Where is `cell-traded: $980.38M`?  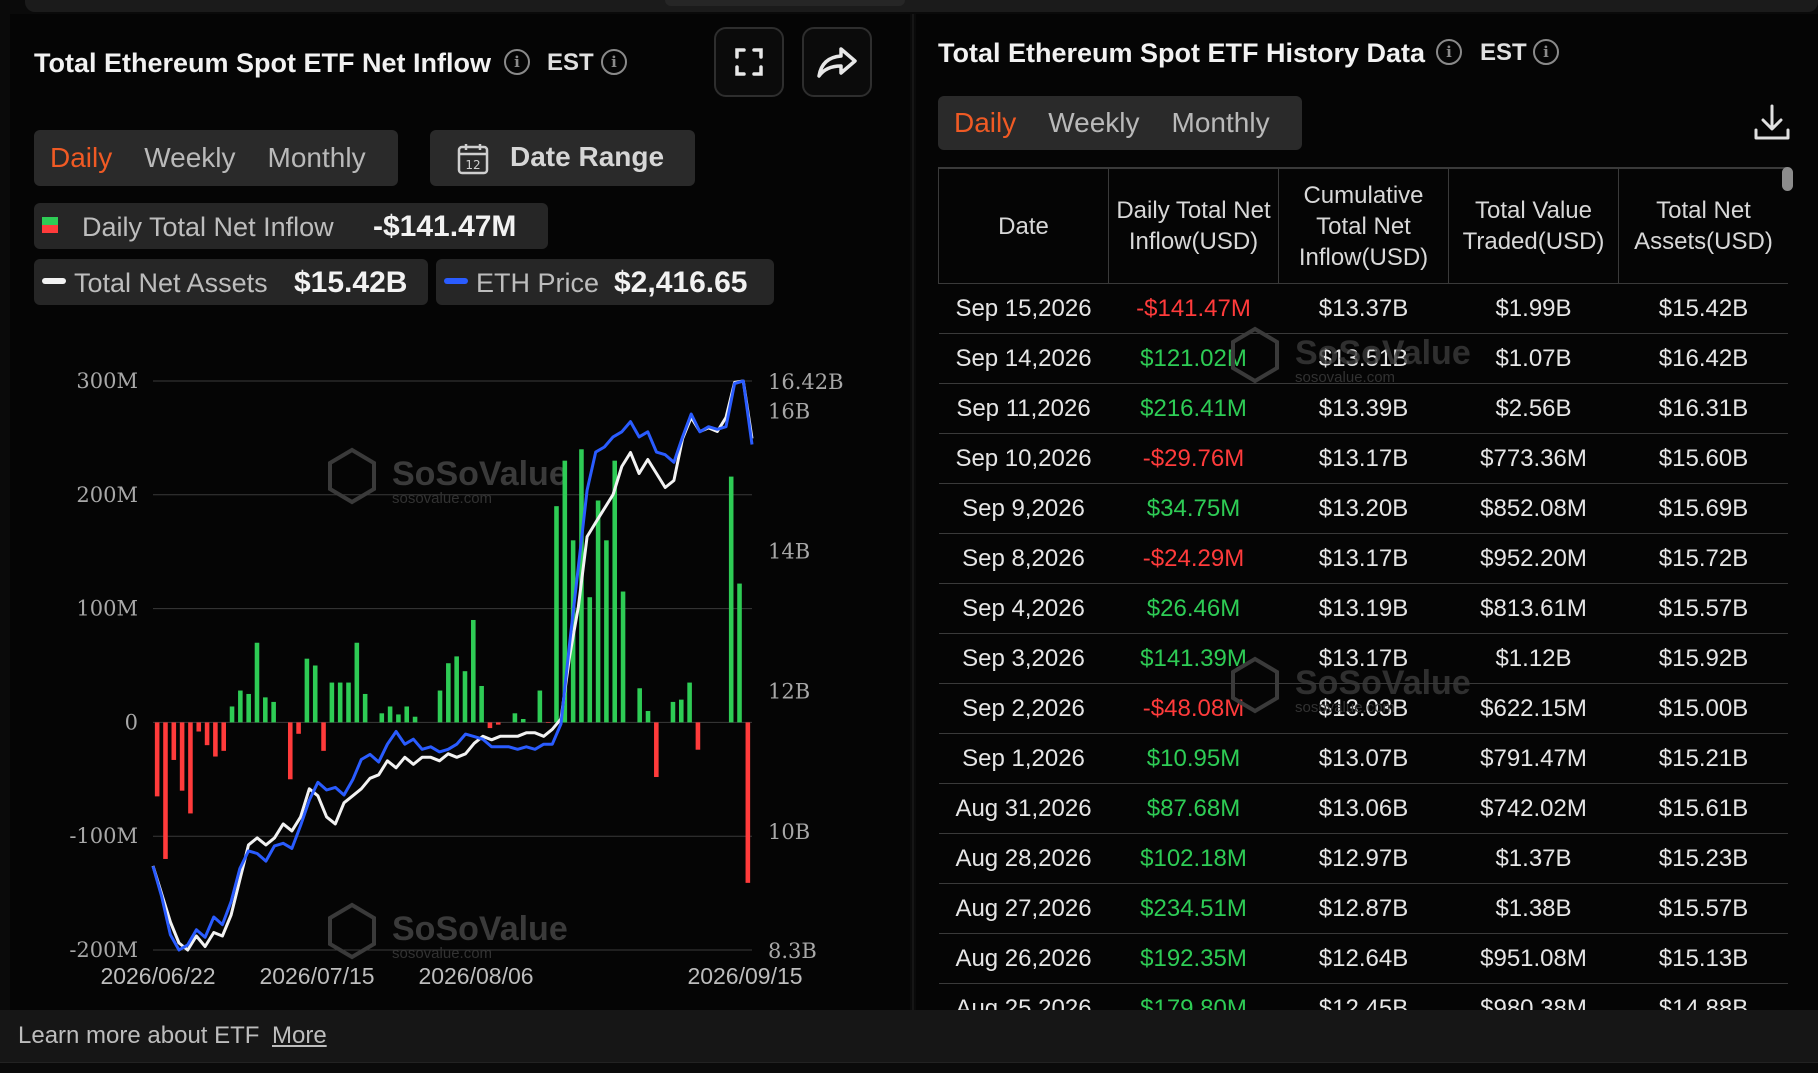
cell-traded: $980.38M is located at coordinates (1533, 996).